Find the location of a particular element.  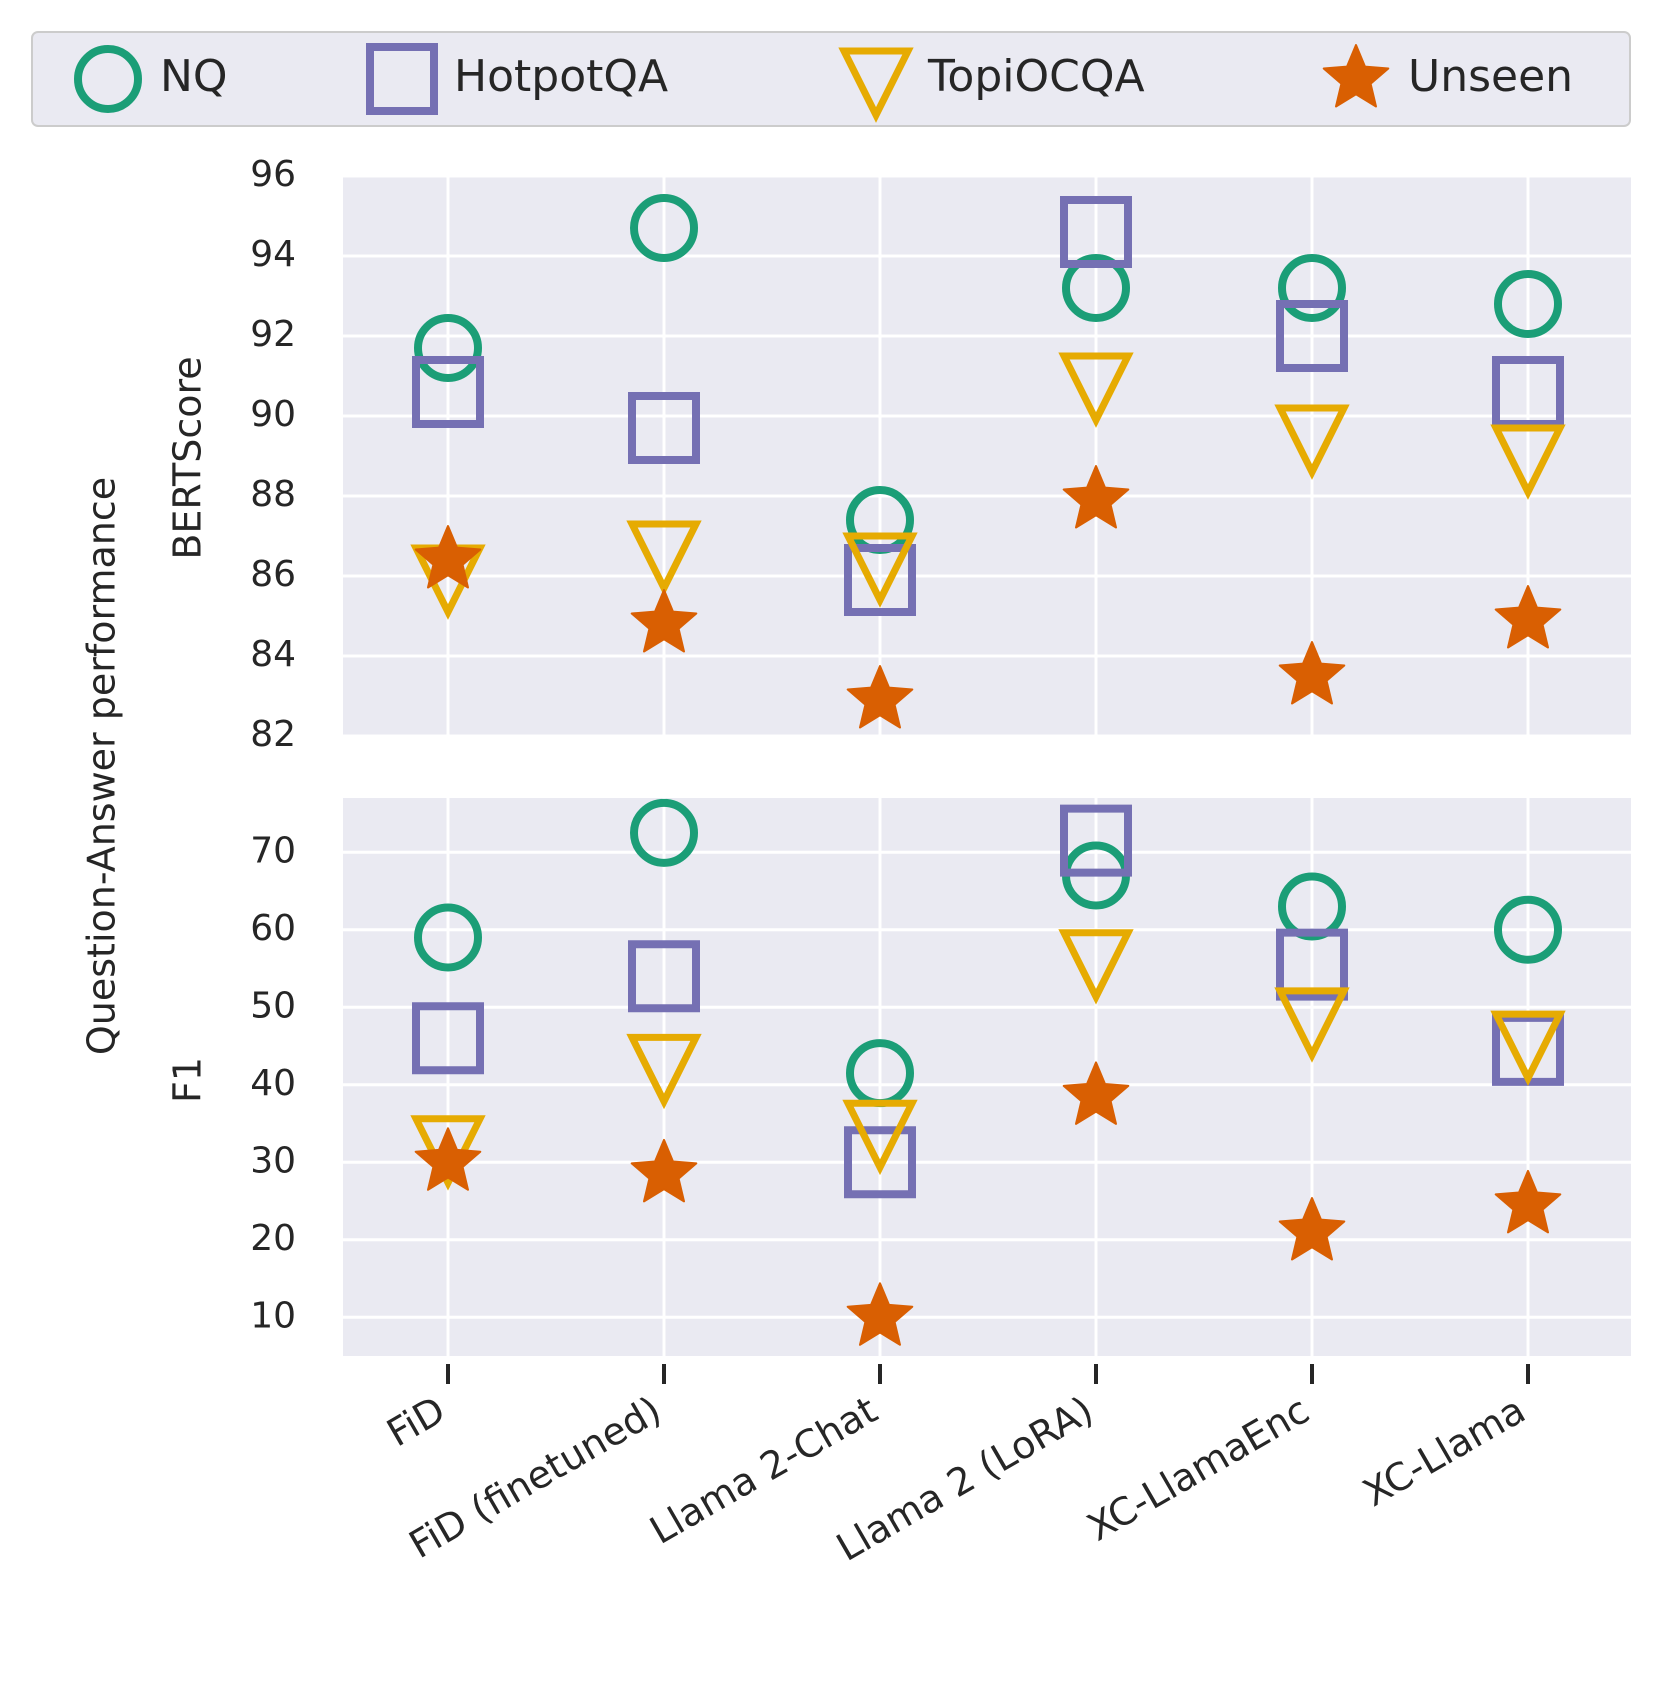

x-tick-label: FiD is located at coordinates (415, 1422).